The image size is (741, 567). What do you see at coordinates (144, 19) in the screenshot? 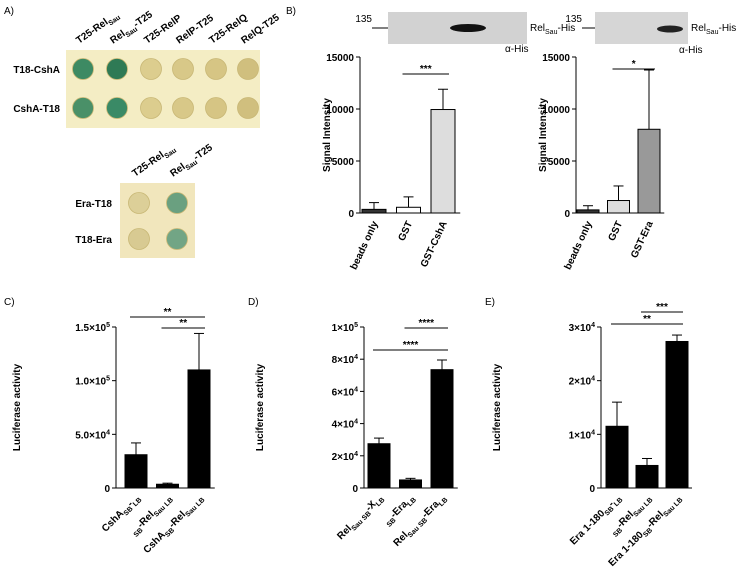
I see `text-part: -T25` at bounding box center [144, 19].